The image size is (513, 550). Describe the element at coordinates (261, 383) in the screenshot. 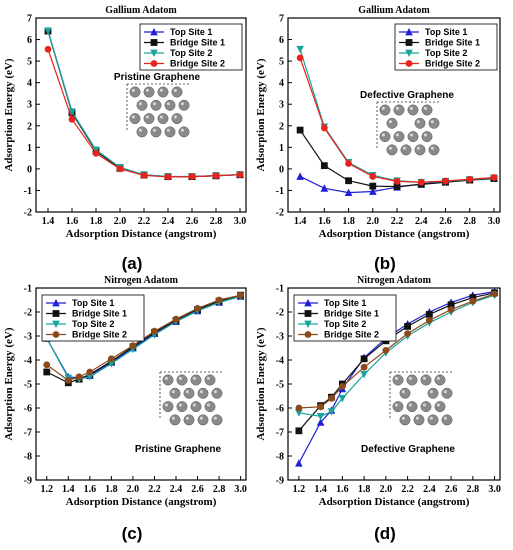

I see `y-axis-label: Adsorption Energy (eV)` at that location.